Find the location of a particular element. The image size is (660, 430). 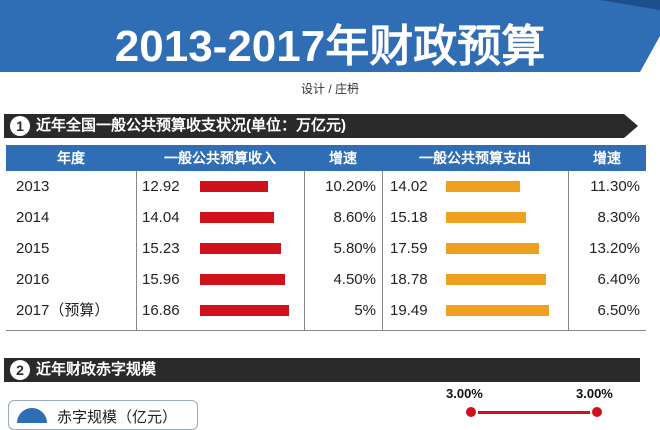

header-revenue-growth: 增速 is located at coordinates (343, 158).